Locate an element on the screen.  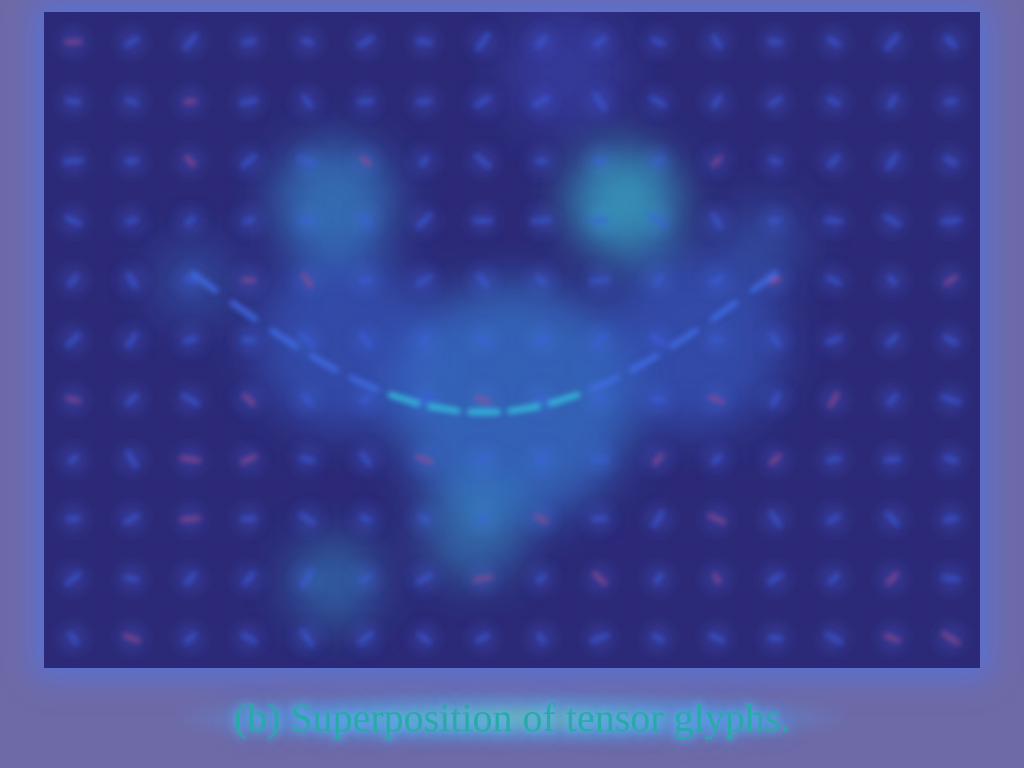
figure-caption: (b) Superposition of tensor glyphs. is located at coordinates (512, 717).